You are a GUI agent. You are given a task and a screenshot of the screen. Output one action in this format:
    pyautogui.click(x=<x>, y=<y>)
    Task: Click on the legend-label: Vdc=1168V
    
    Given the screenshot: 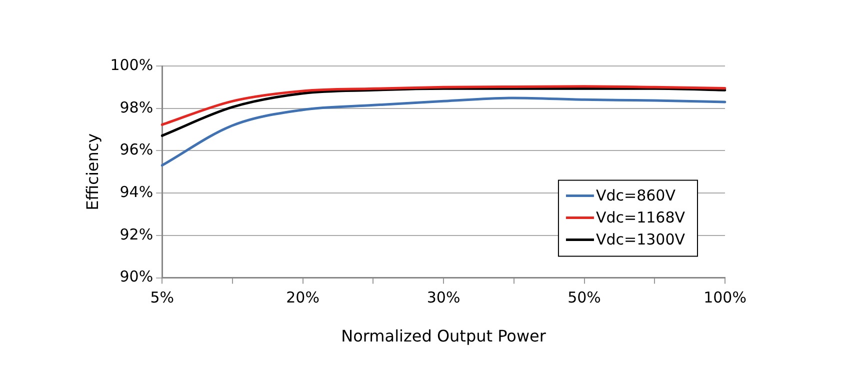 What is the action you would take?
    pyautogui.click(x=641, y=217)
    